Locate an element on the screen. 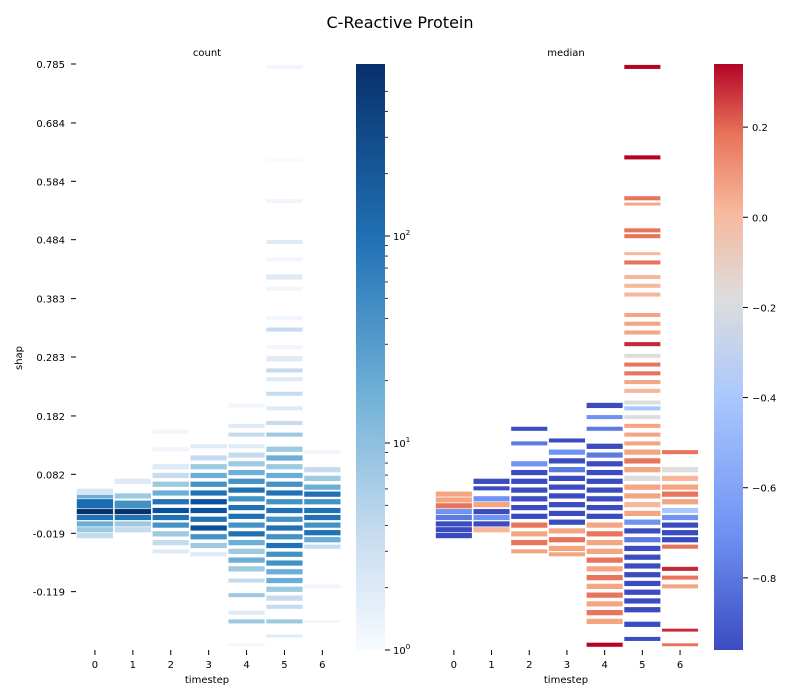 This screenshot has width=800, height=700. y-tick-label: -0.019 is located at coordinates (49, 534).